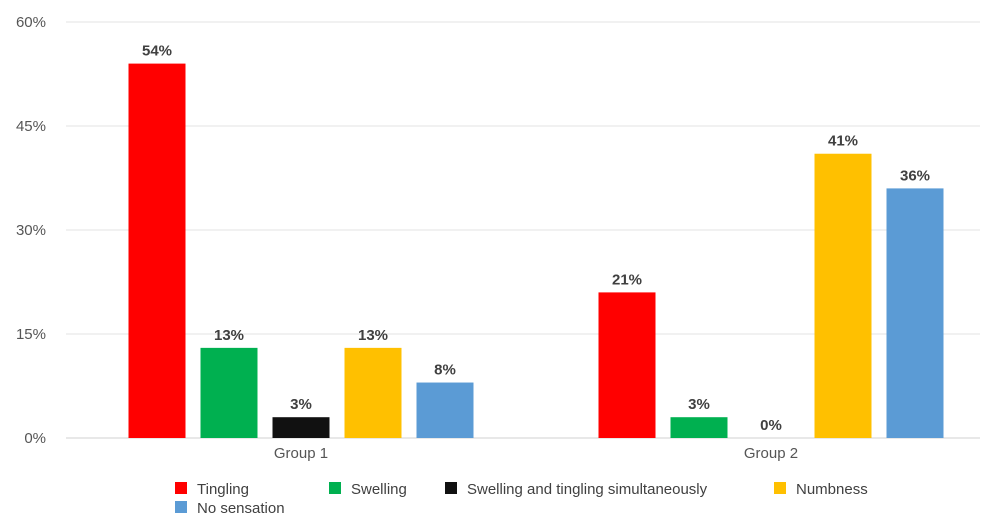  Describe the element at coordinates (832, 489) in the screenshot. I see `legend-label: Numbness` at that location.